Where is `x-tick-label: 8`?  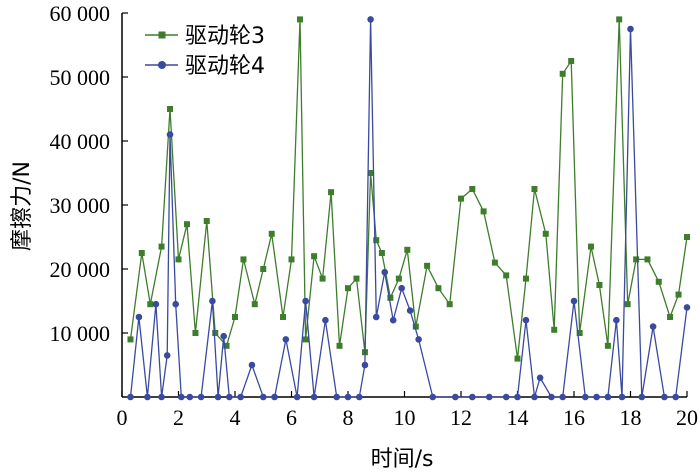
x-tick-label: 8 is located at coordinates (348, 417).